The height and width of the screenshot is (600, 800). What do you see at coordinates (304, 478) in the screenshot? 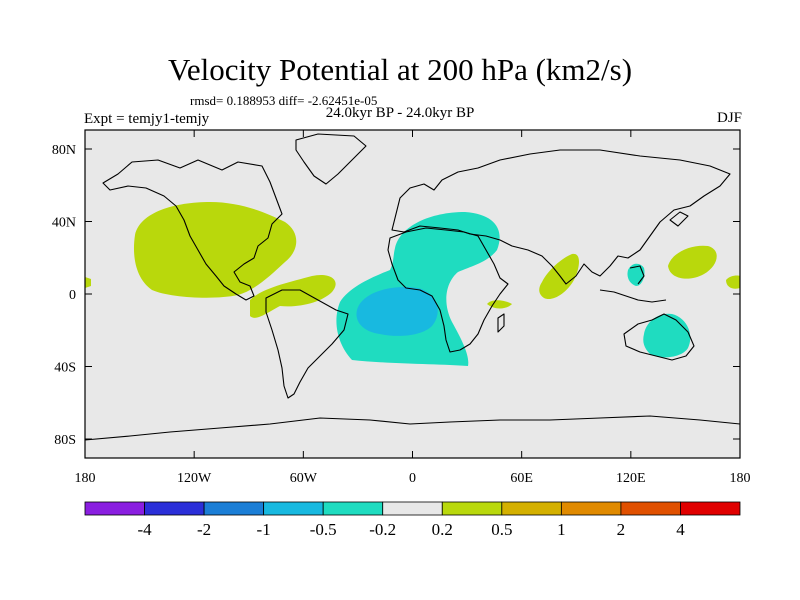
I see `lon-tick-label: 60W` at bounding box center [304, 478].